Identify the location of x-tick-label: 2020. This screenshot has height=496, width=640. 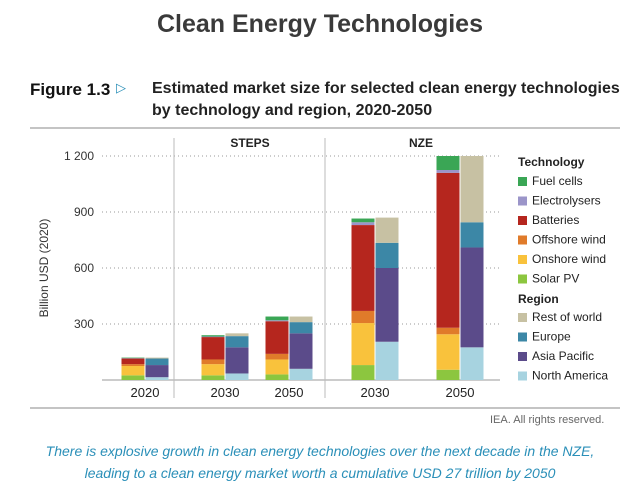
(145, 392).